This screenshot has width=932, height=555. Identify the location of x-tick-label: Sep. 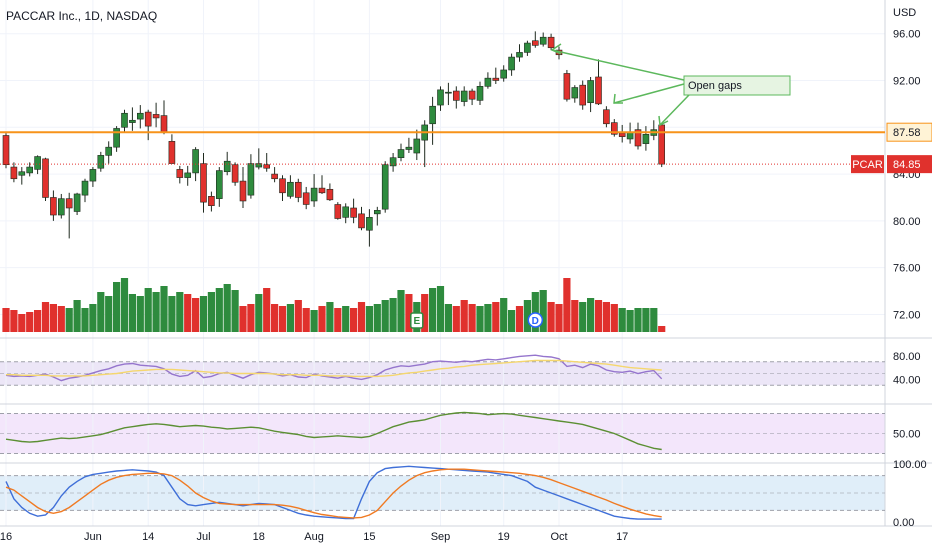
(441, 537).